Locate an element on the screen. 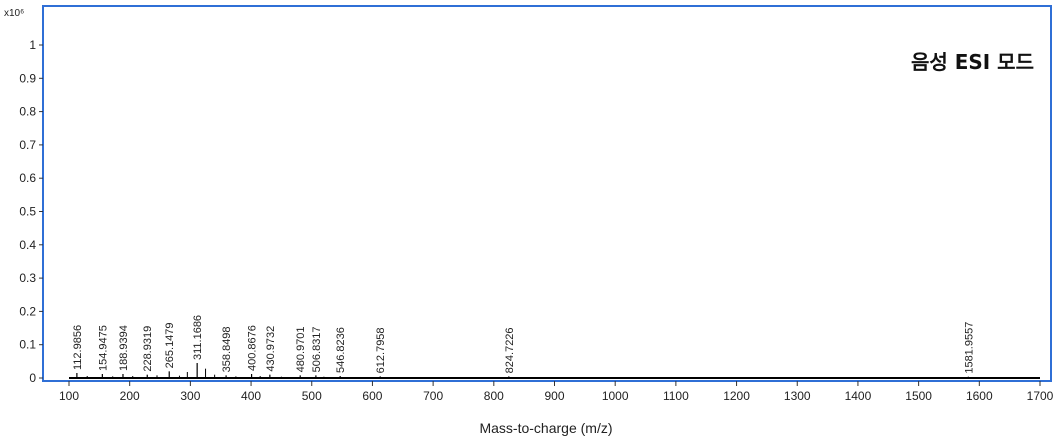 The image size is (1054, 442). y-tick-label: 0.9 is located at coordinates (27, 78).